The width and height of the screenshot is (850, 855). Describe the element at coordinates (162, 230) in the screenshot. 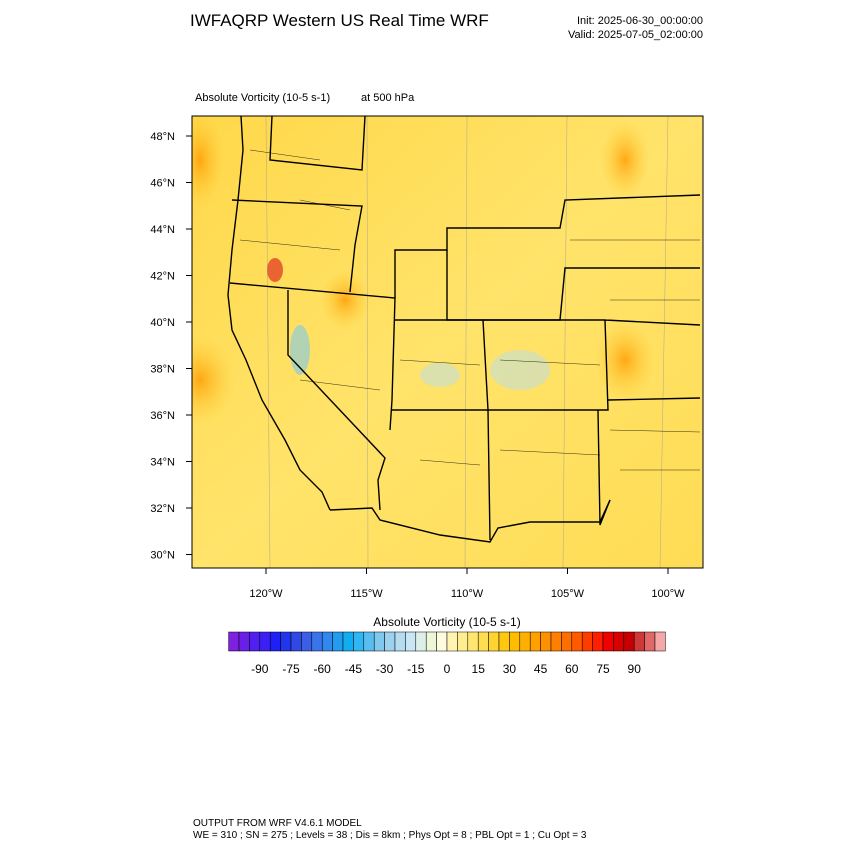

I see `lat-label: 44°N` at that location.